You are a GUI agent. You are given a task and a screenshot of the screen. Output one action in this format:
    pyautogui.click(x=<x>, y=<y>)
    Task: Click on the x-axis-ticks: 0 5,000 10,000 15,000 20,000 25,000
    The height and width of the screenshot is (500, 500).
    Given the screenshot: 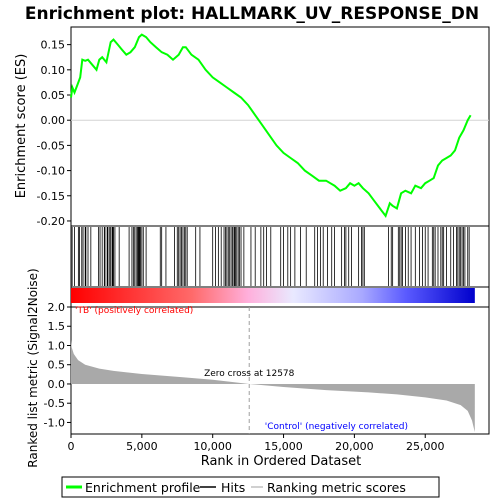 What is the action you would take?
    pyautogui.click(x=256, y=443)
    